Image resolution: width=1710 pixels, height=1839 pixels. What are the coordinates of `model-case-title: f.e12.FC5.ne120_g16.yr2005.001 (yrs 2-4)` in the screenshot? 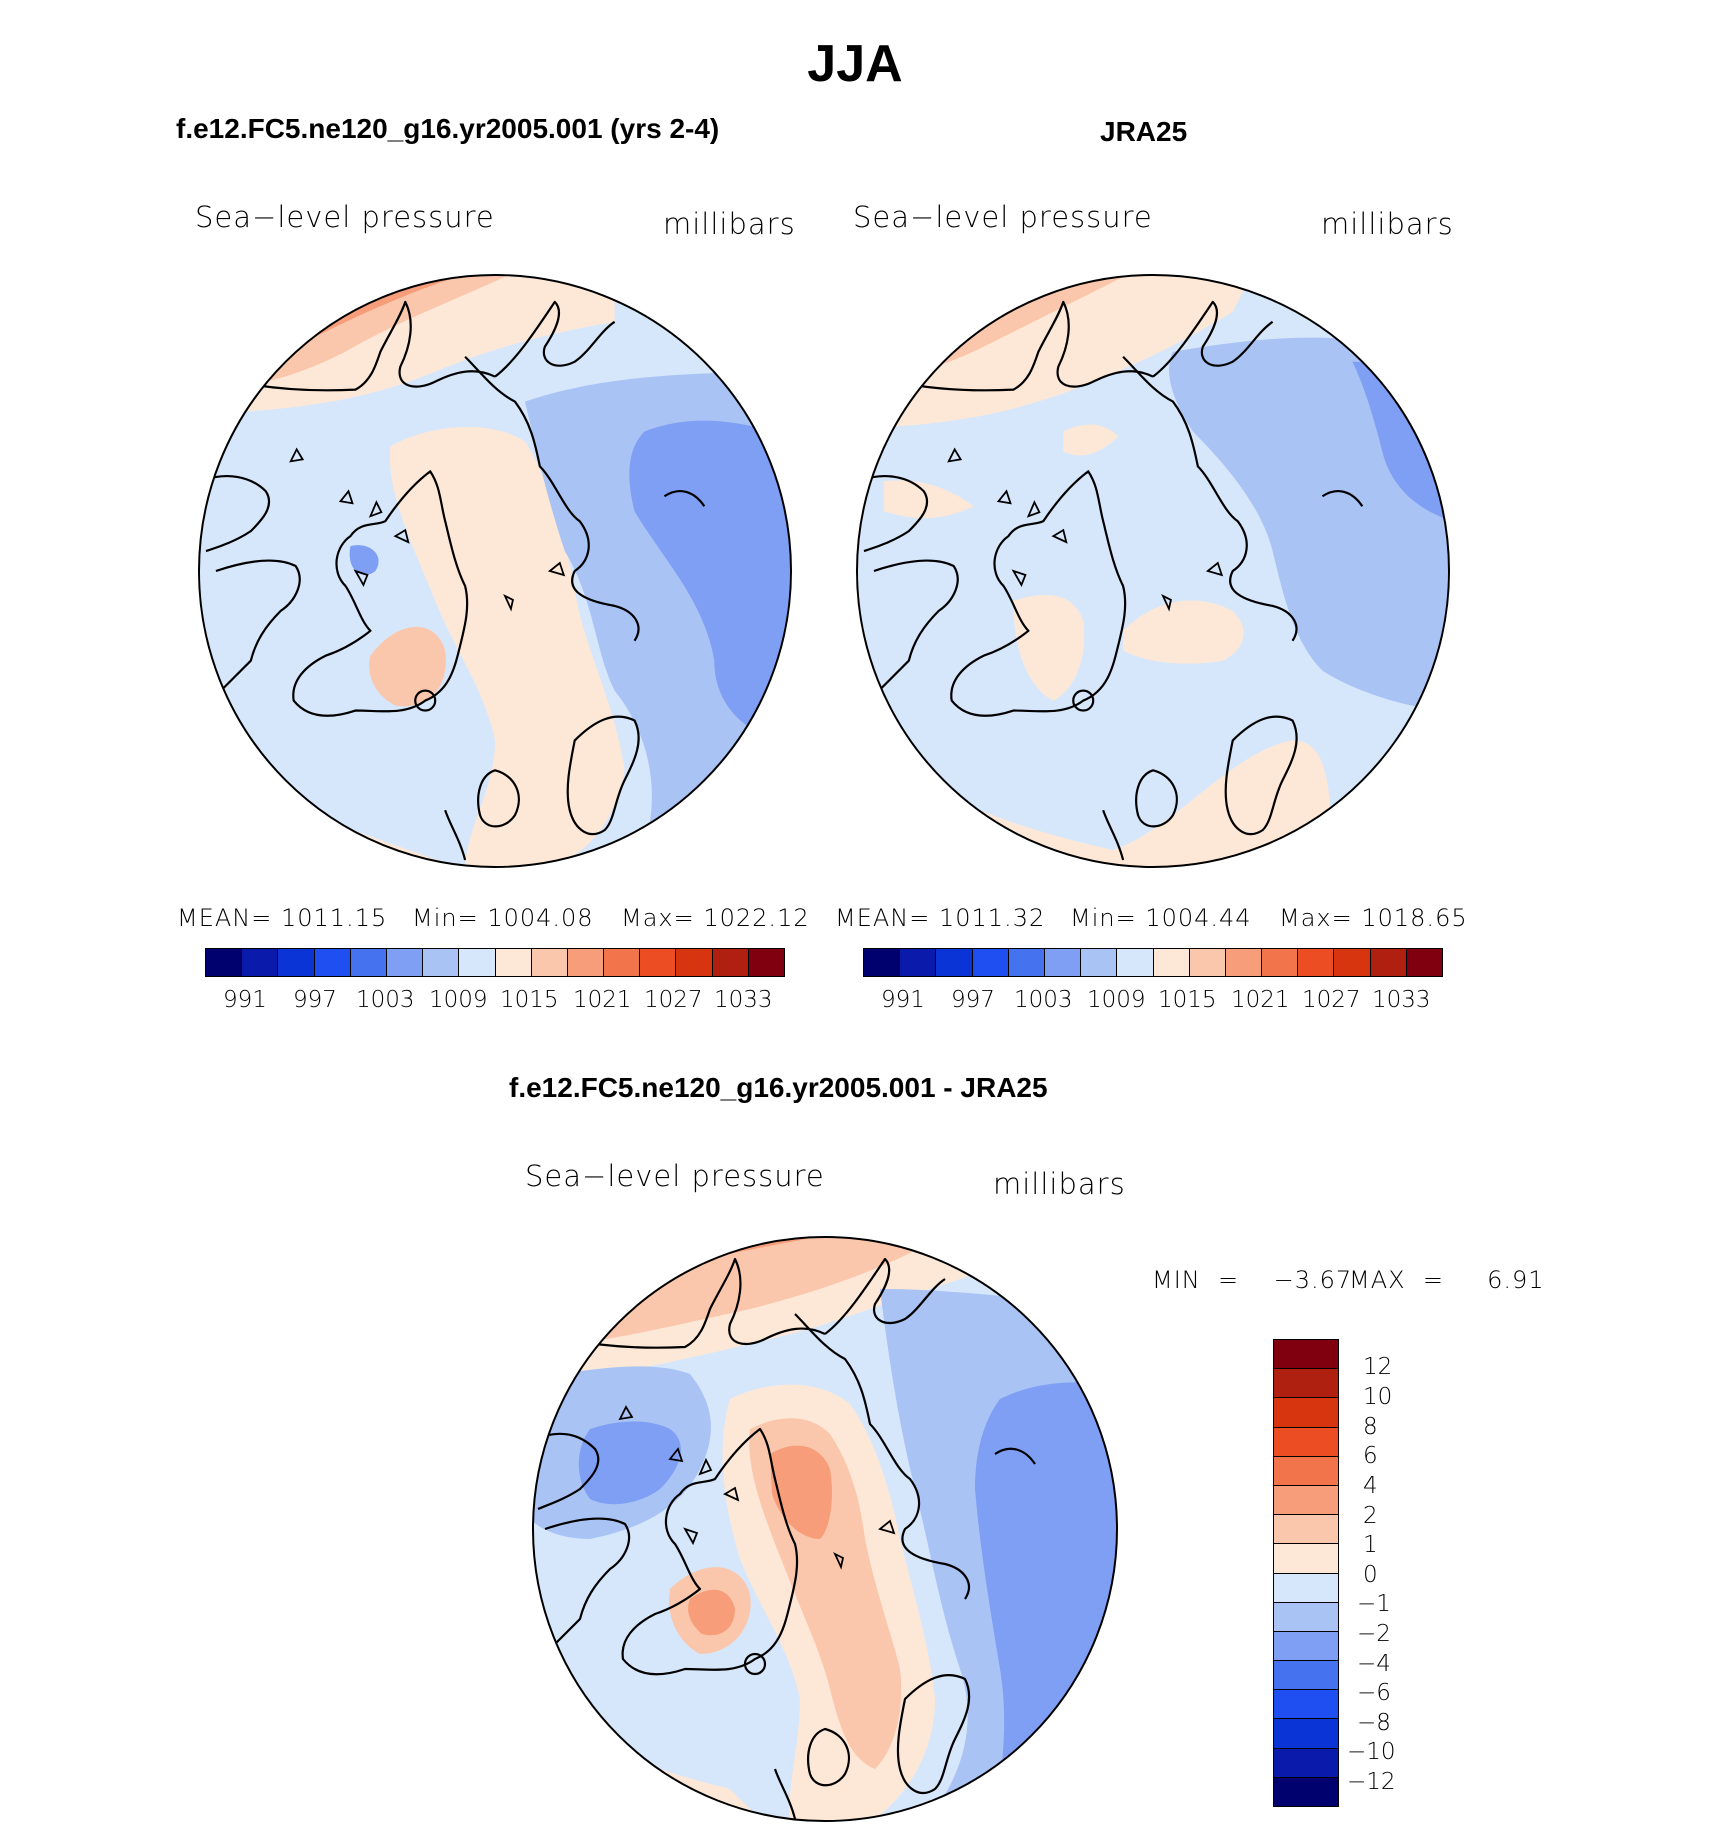 It's located at (448, 128).